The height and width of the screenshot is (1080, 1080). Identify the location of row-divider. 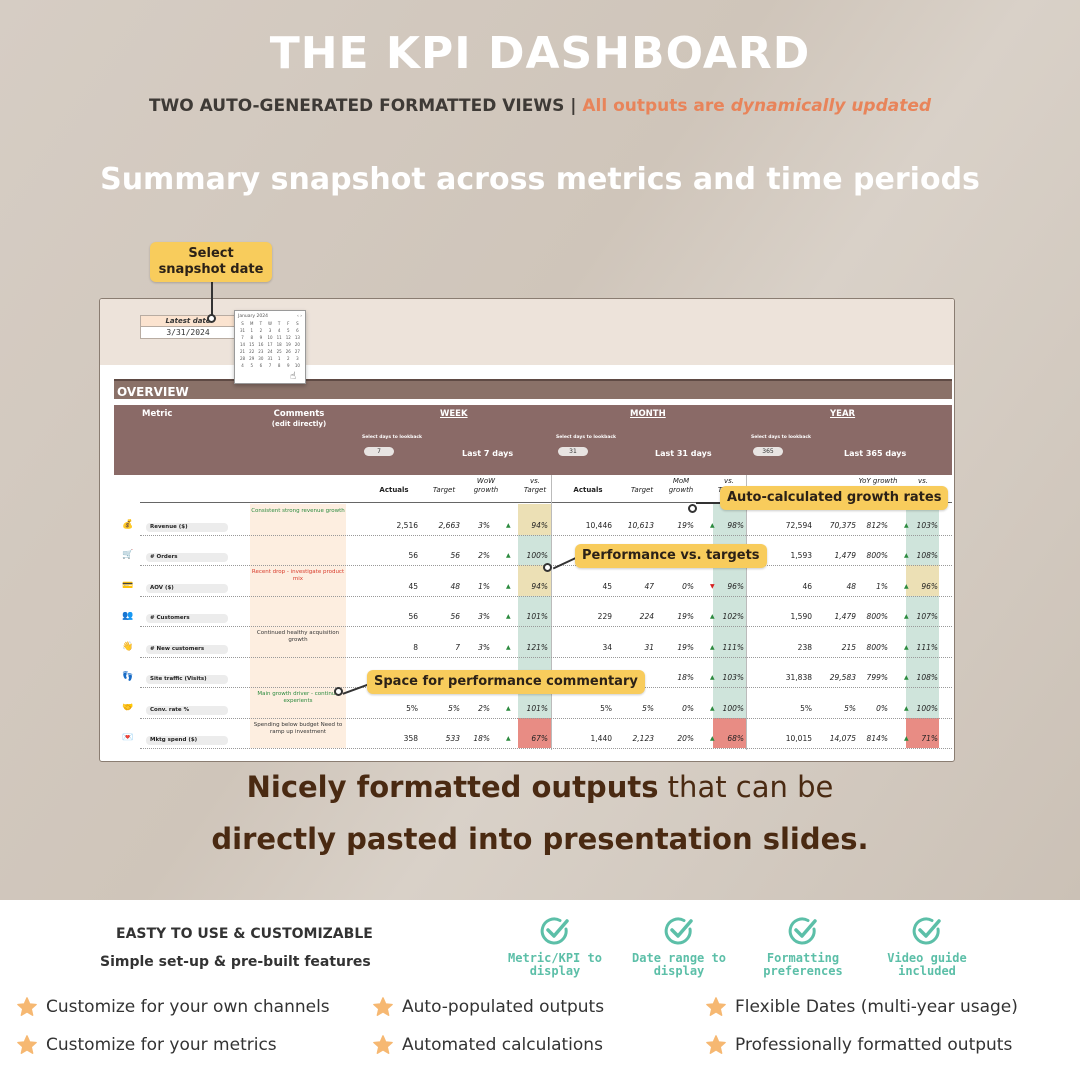
(546, 626).